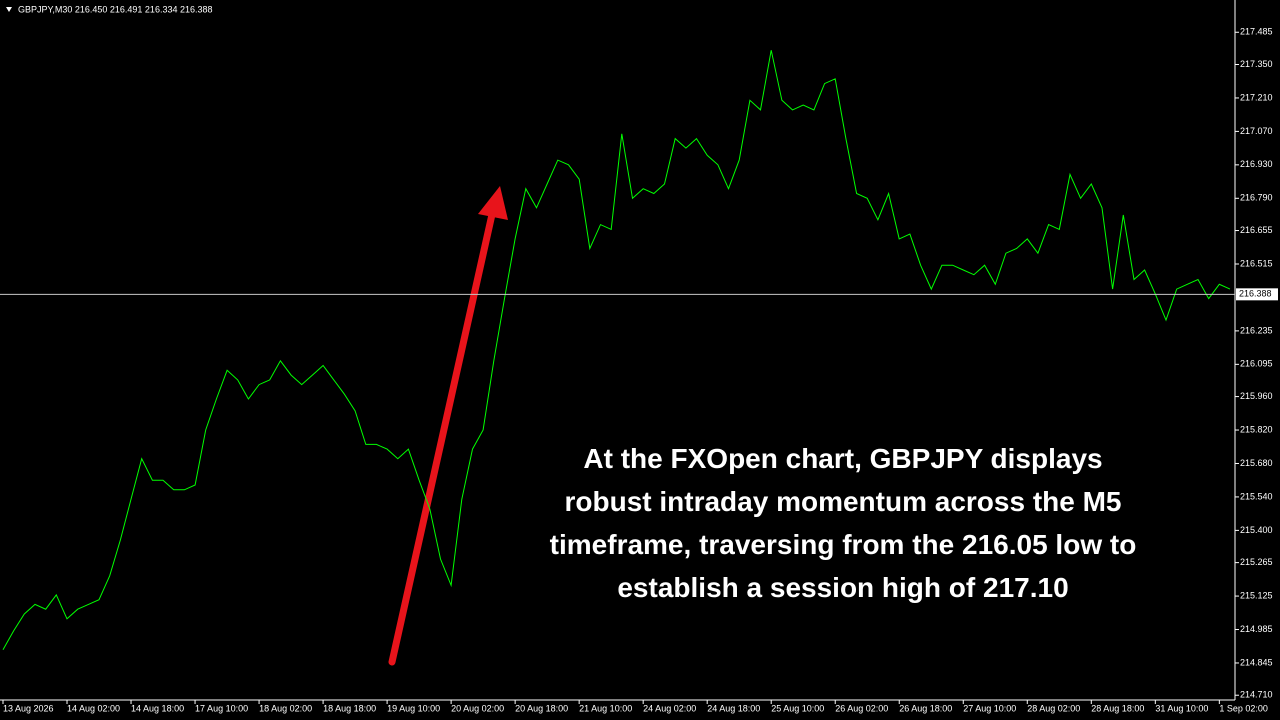 This screenshot has height=720, width=1280. I want to click on y-tick-label: 214.845, so click(1256, 662).